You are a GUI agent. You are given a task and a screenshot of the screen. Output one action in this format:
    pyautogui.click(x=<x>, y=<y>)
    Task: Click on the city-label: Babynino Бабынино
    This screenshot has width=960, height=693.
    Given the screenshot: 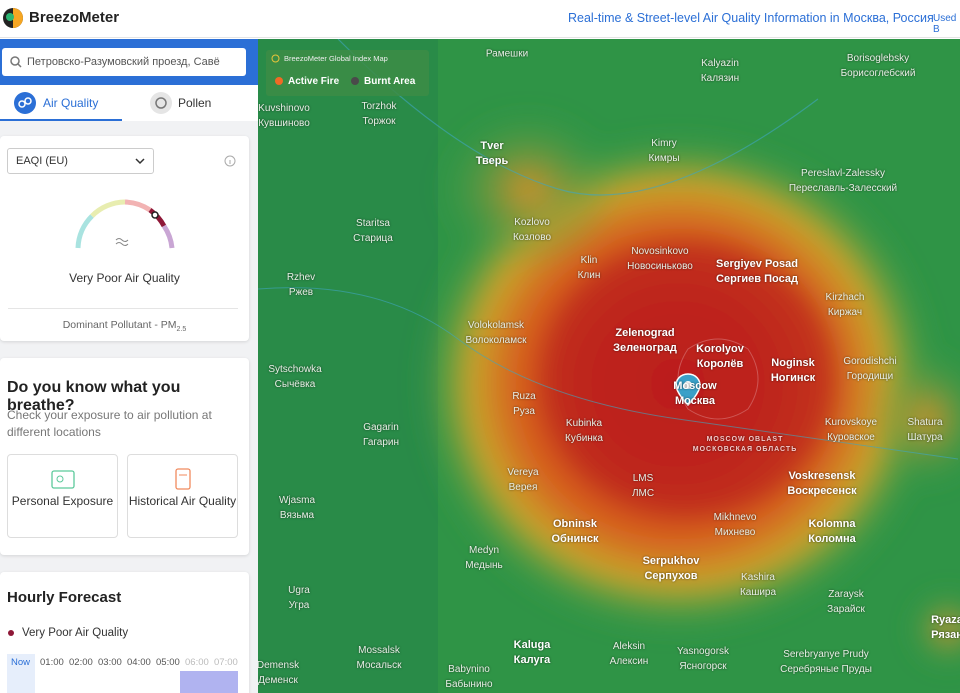 What is the action you would take?
    pyautogui.click(x=468, y=677)
    